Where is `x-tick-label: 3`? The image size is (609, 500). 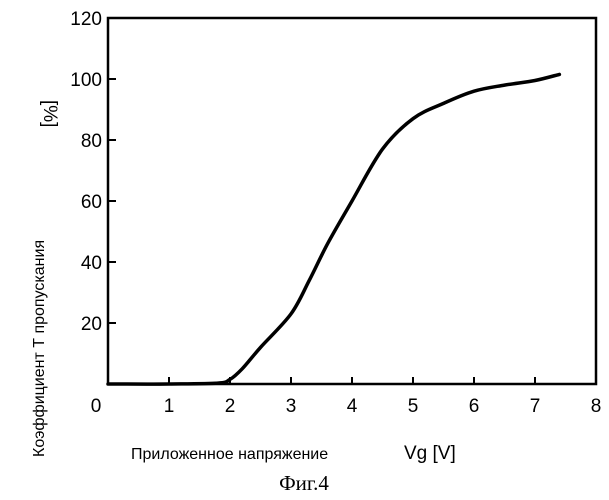
x-tick-label: 3 is located at coordinates (291, 406).